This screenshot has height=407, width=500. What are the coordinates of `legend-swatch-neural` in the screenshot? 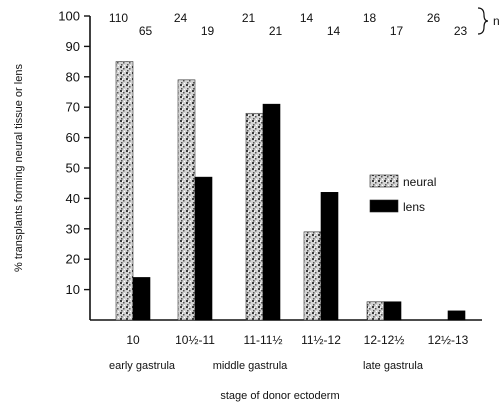 It's located at (384, 181).